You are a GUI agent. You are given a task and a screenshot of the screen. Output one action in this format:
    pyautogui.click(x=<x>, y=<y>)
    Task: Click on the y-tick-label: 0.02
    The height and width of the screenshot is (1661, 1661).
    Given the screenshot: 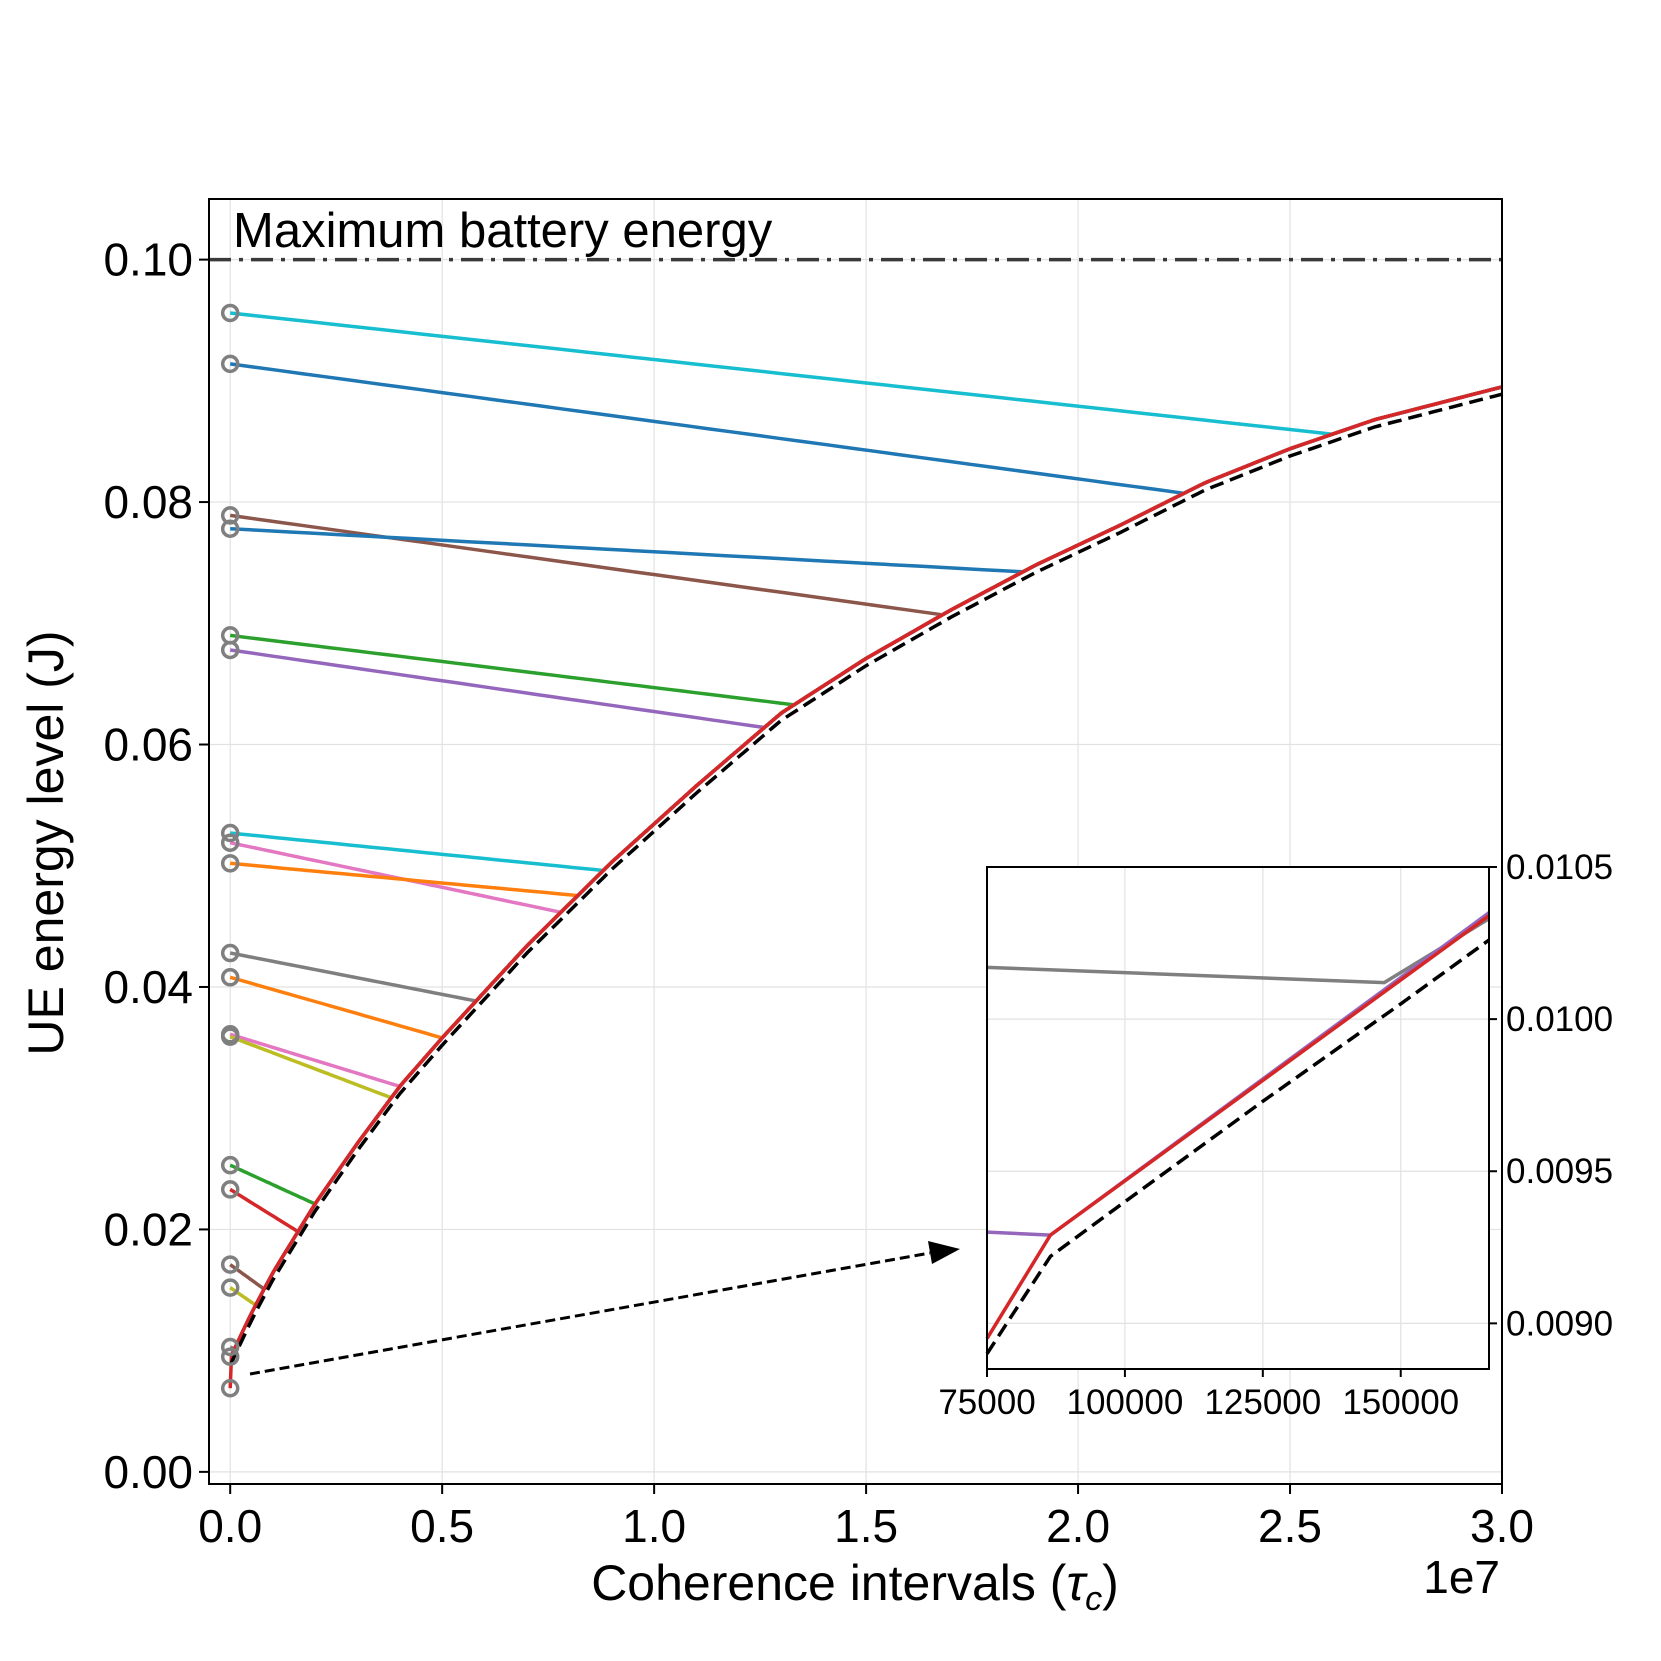 What is the action you would take?
    pyautogui.click(x=148, y=1229)
    